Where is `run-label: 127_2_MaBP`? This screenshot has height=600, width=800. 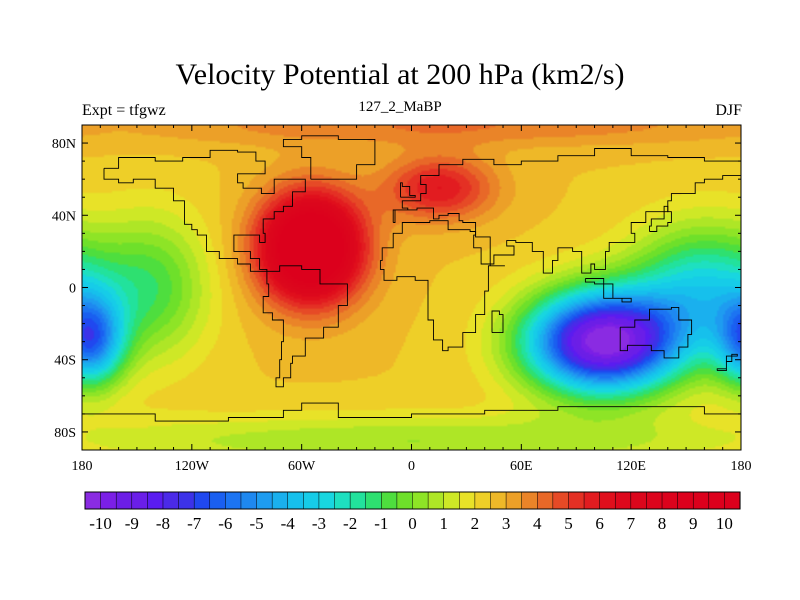
run-label: 127_2_MaBP is located at coordinates (400, 107).